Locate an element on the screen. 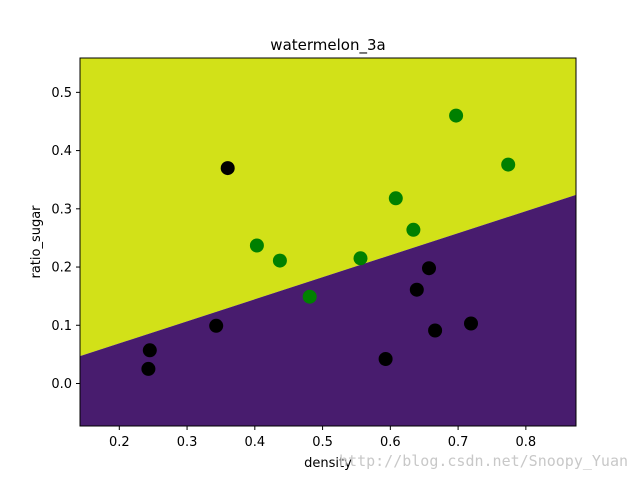 The image size is (640, 480). y-tick-label-5: 0.5 is located at coordinates (61, 93).